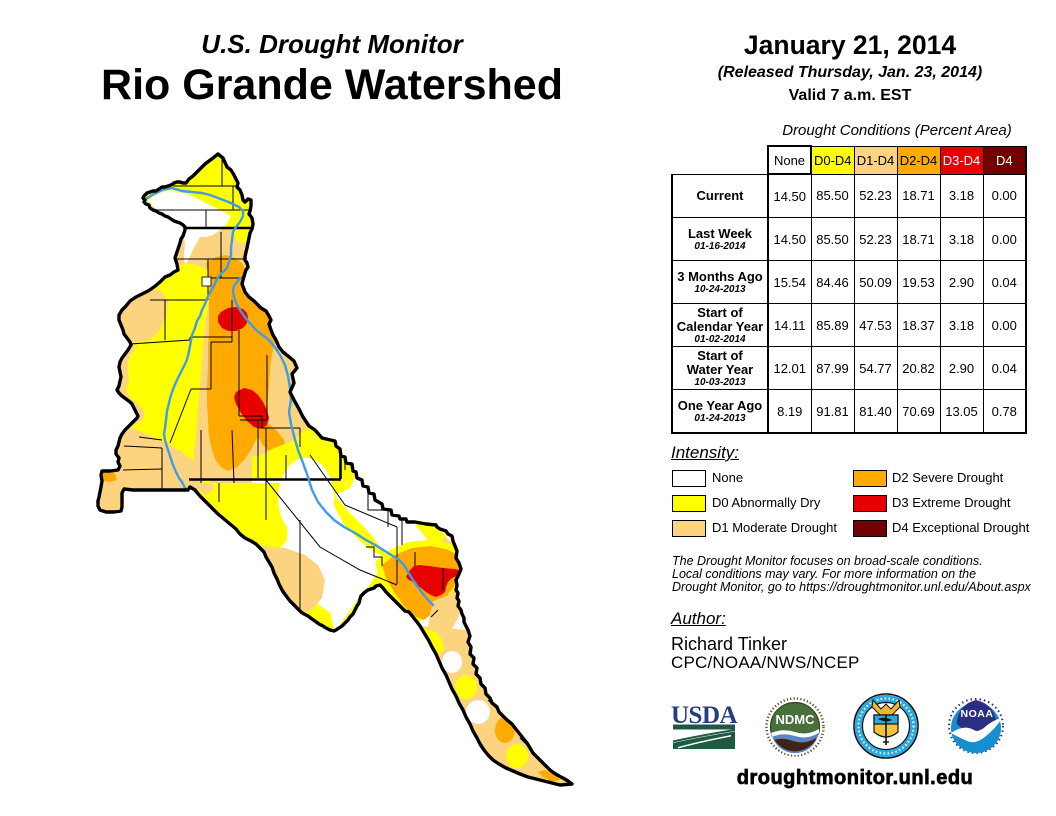  What do you see at coordinates (796, 719) in the screenshot?
I see `svg-text: NDMC` at bounding box center [796, 719].